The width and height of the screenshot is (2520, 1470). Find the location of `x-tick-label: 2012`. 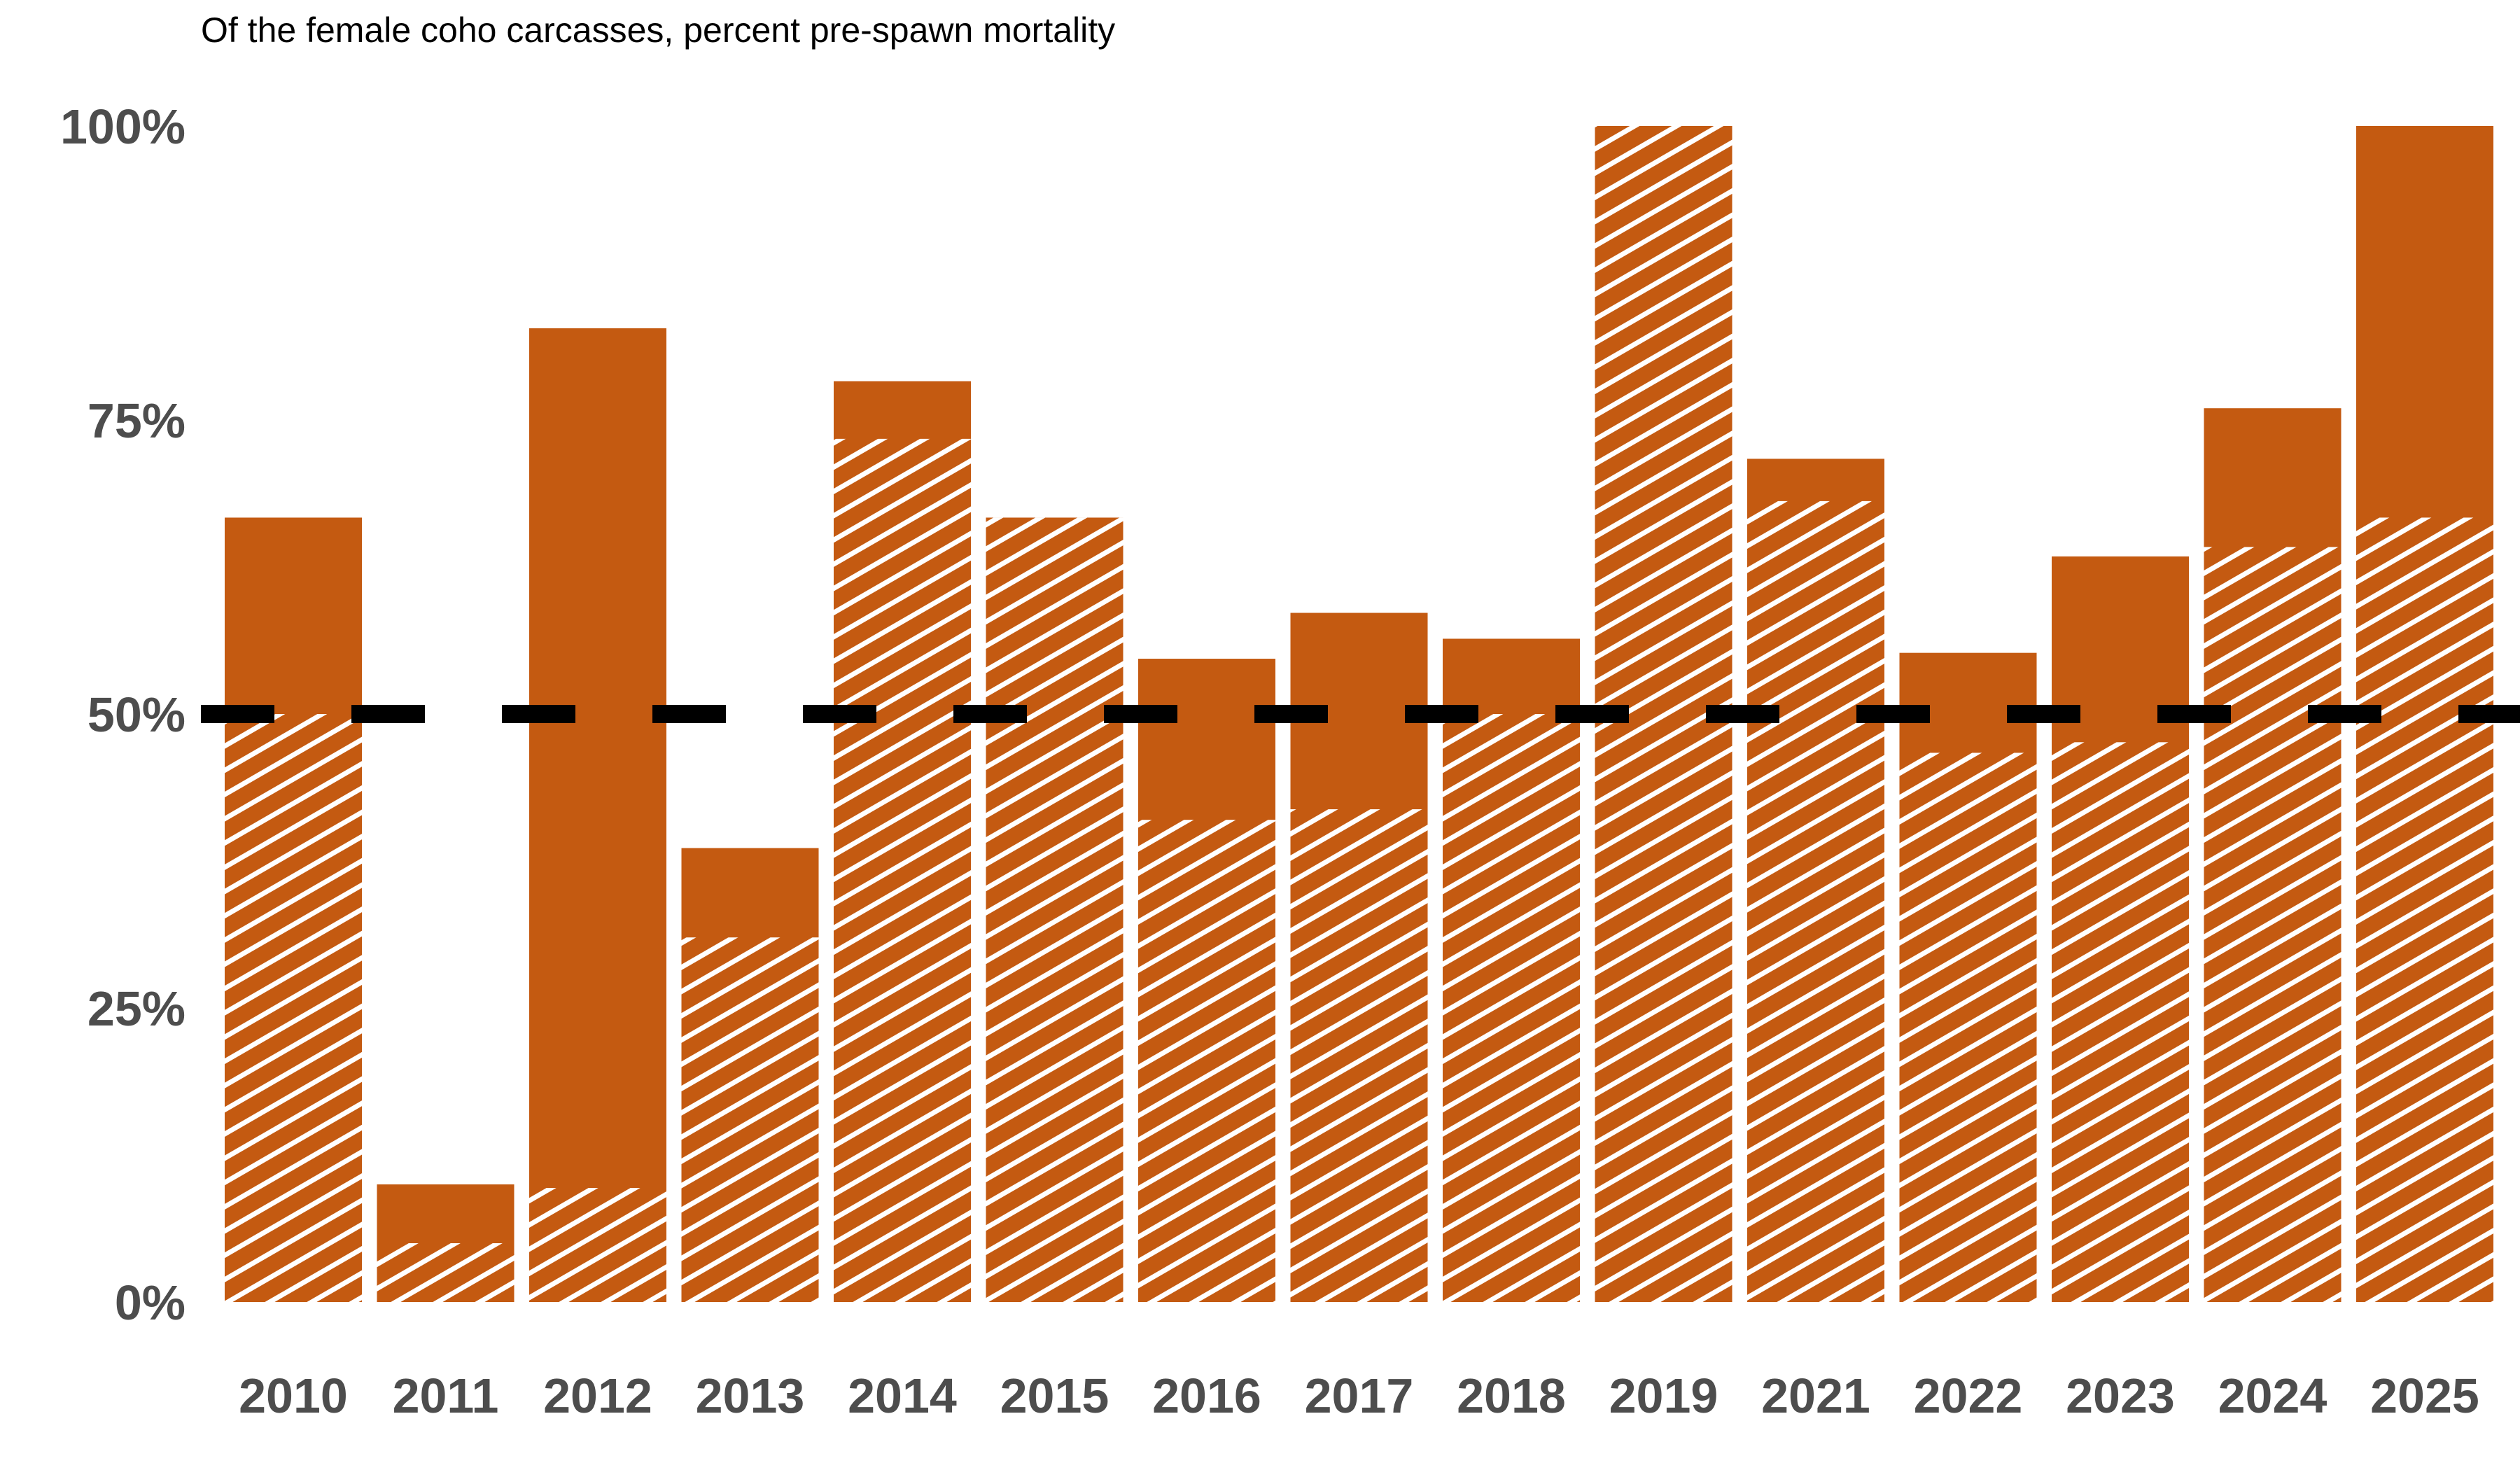

x-tick-label: 2012 is located at coordinates (597, 1395).